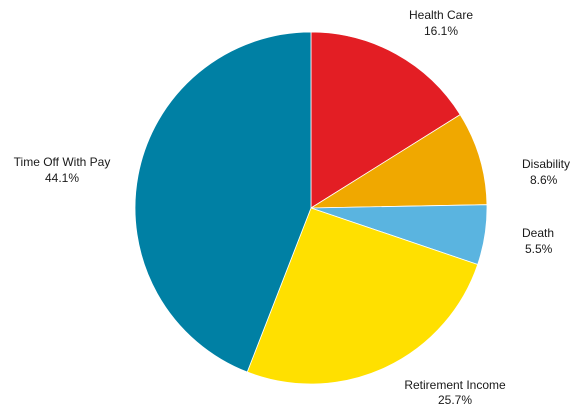 This screenshot has height=406, width=574. What do you see at coordinates (538, 233) in the screenshot?
I see `slice-label-death: Death` at bounding box center [538, 233].